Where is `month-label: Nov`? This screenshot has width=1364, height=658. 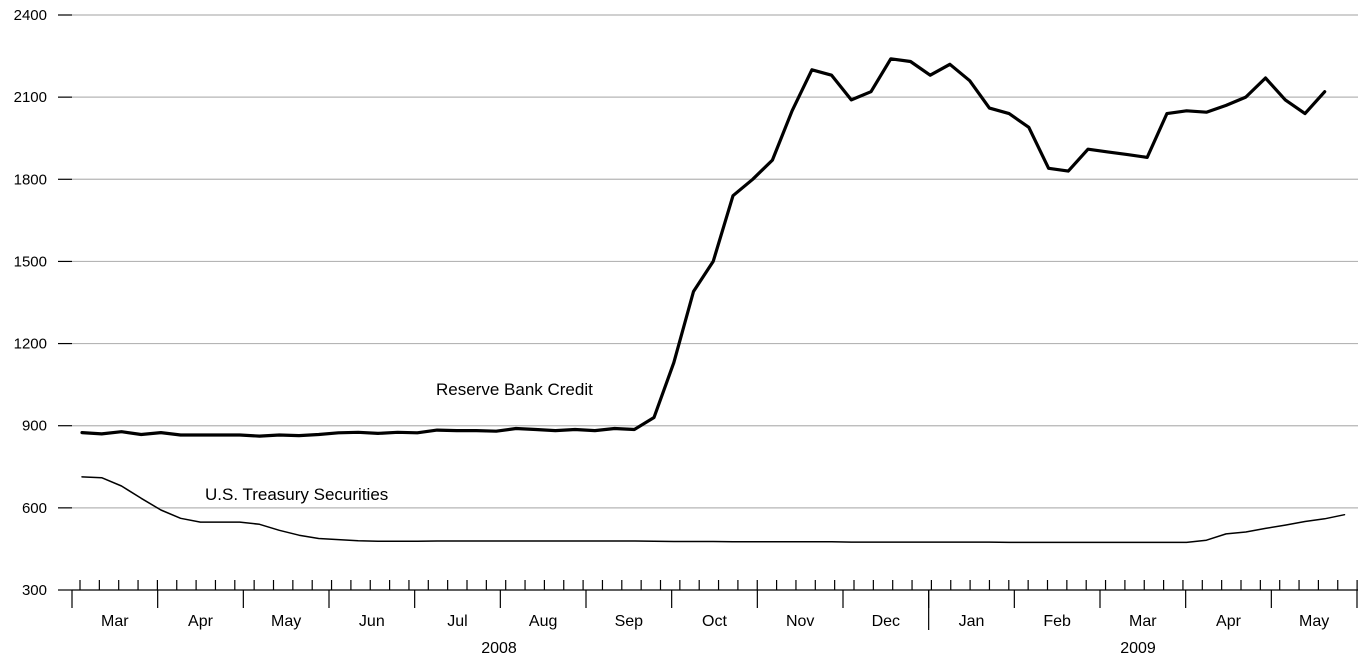 month-label: Nov is located at coordinates (800, 621).